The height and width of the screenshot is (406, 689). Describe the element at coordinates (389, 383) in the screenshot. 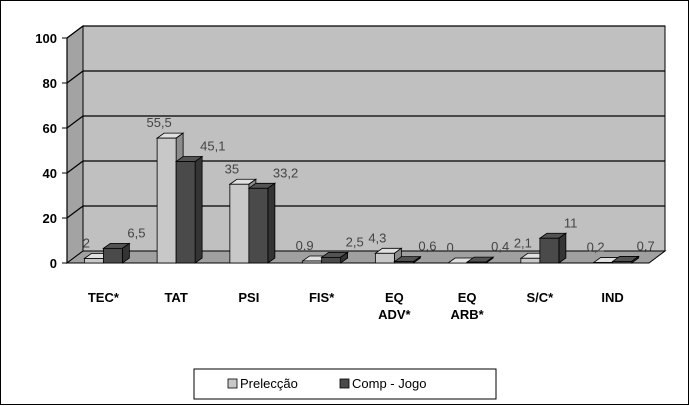

I see `legend-label: Comp - Jogo` at that location.